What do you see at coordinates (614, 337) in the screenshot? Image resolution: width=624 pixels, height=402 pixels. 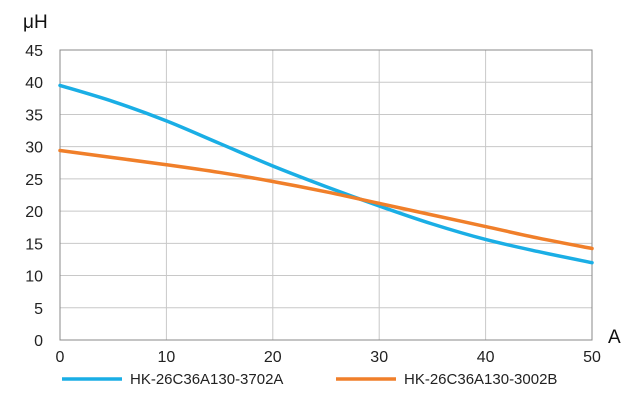 I see `x-axis-label: A` at bounding box center [614, 337].